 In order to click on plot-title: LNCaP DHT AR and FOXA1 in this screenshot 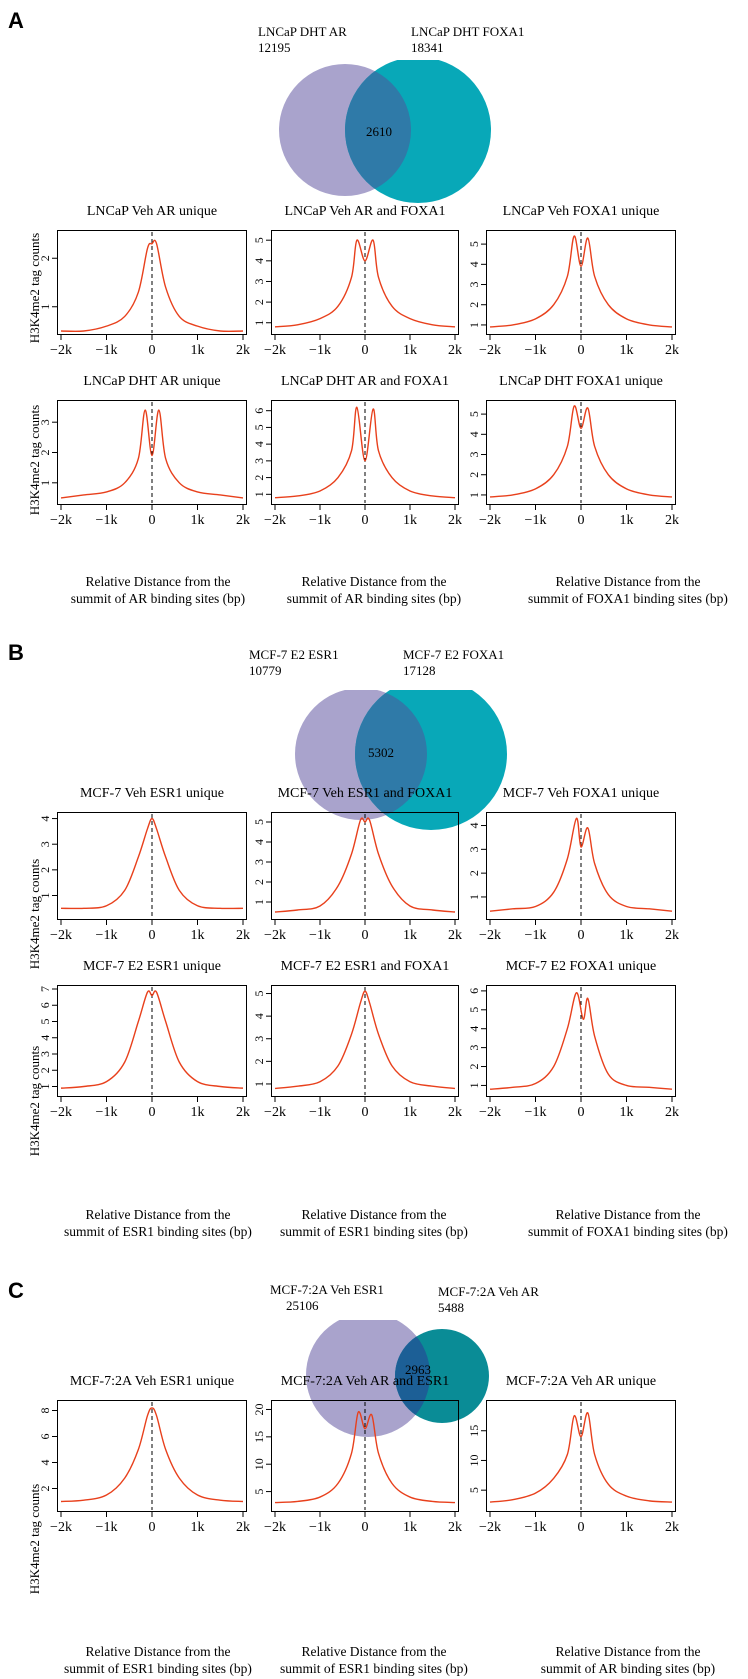, I will do `click(364, 381)`.